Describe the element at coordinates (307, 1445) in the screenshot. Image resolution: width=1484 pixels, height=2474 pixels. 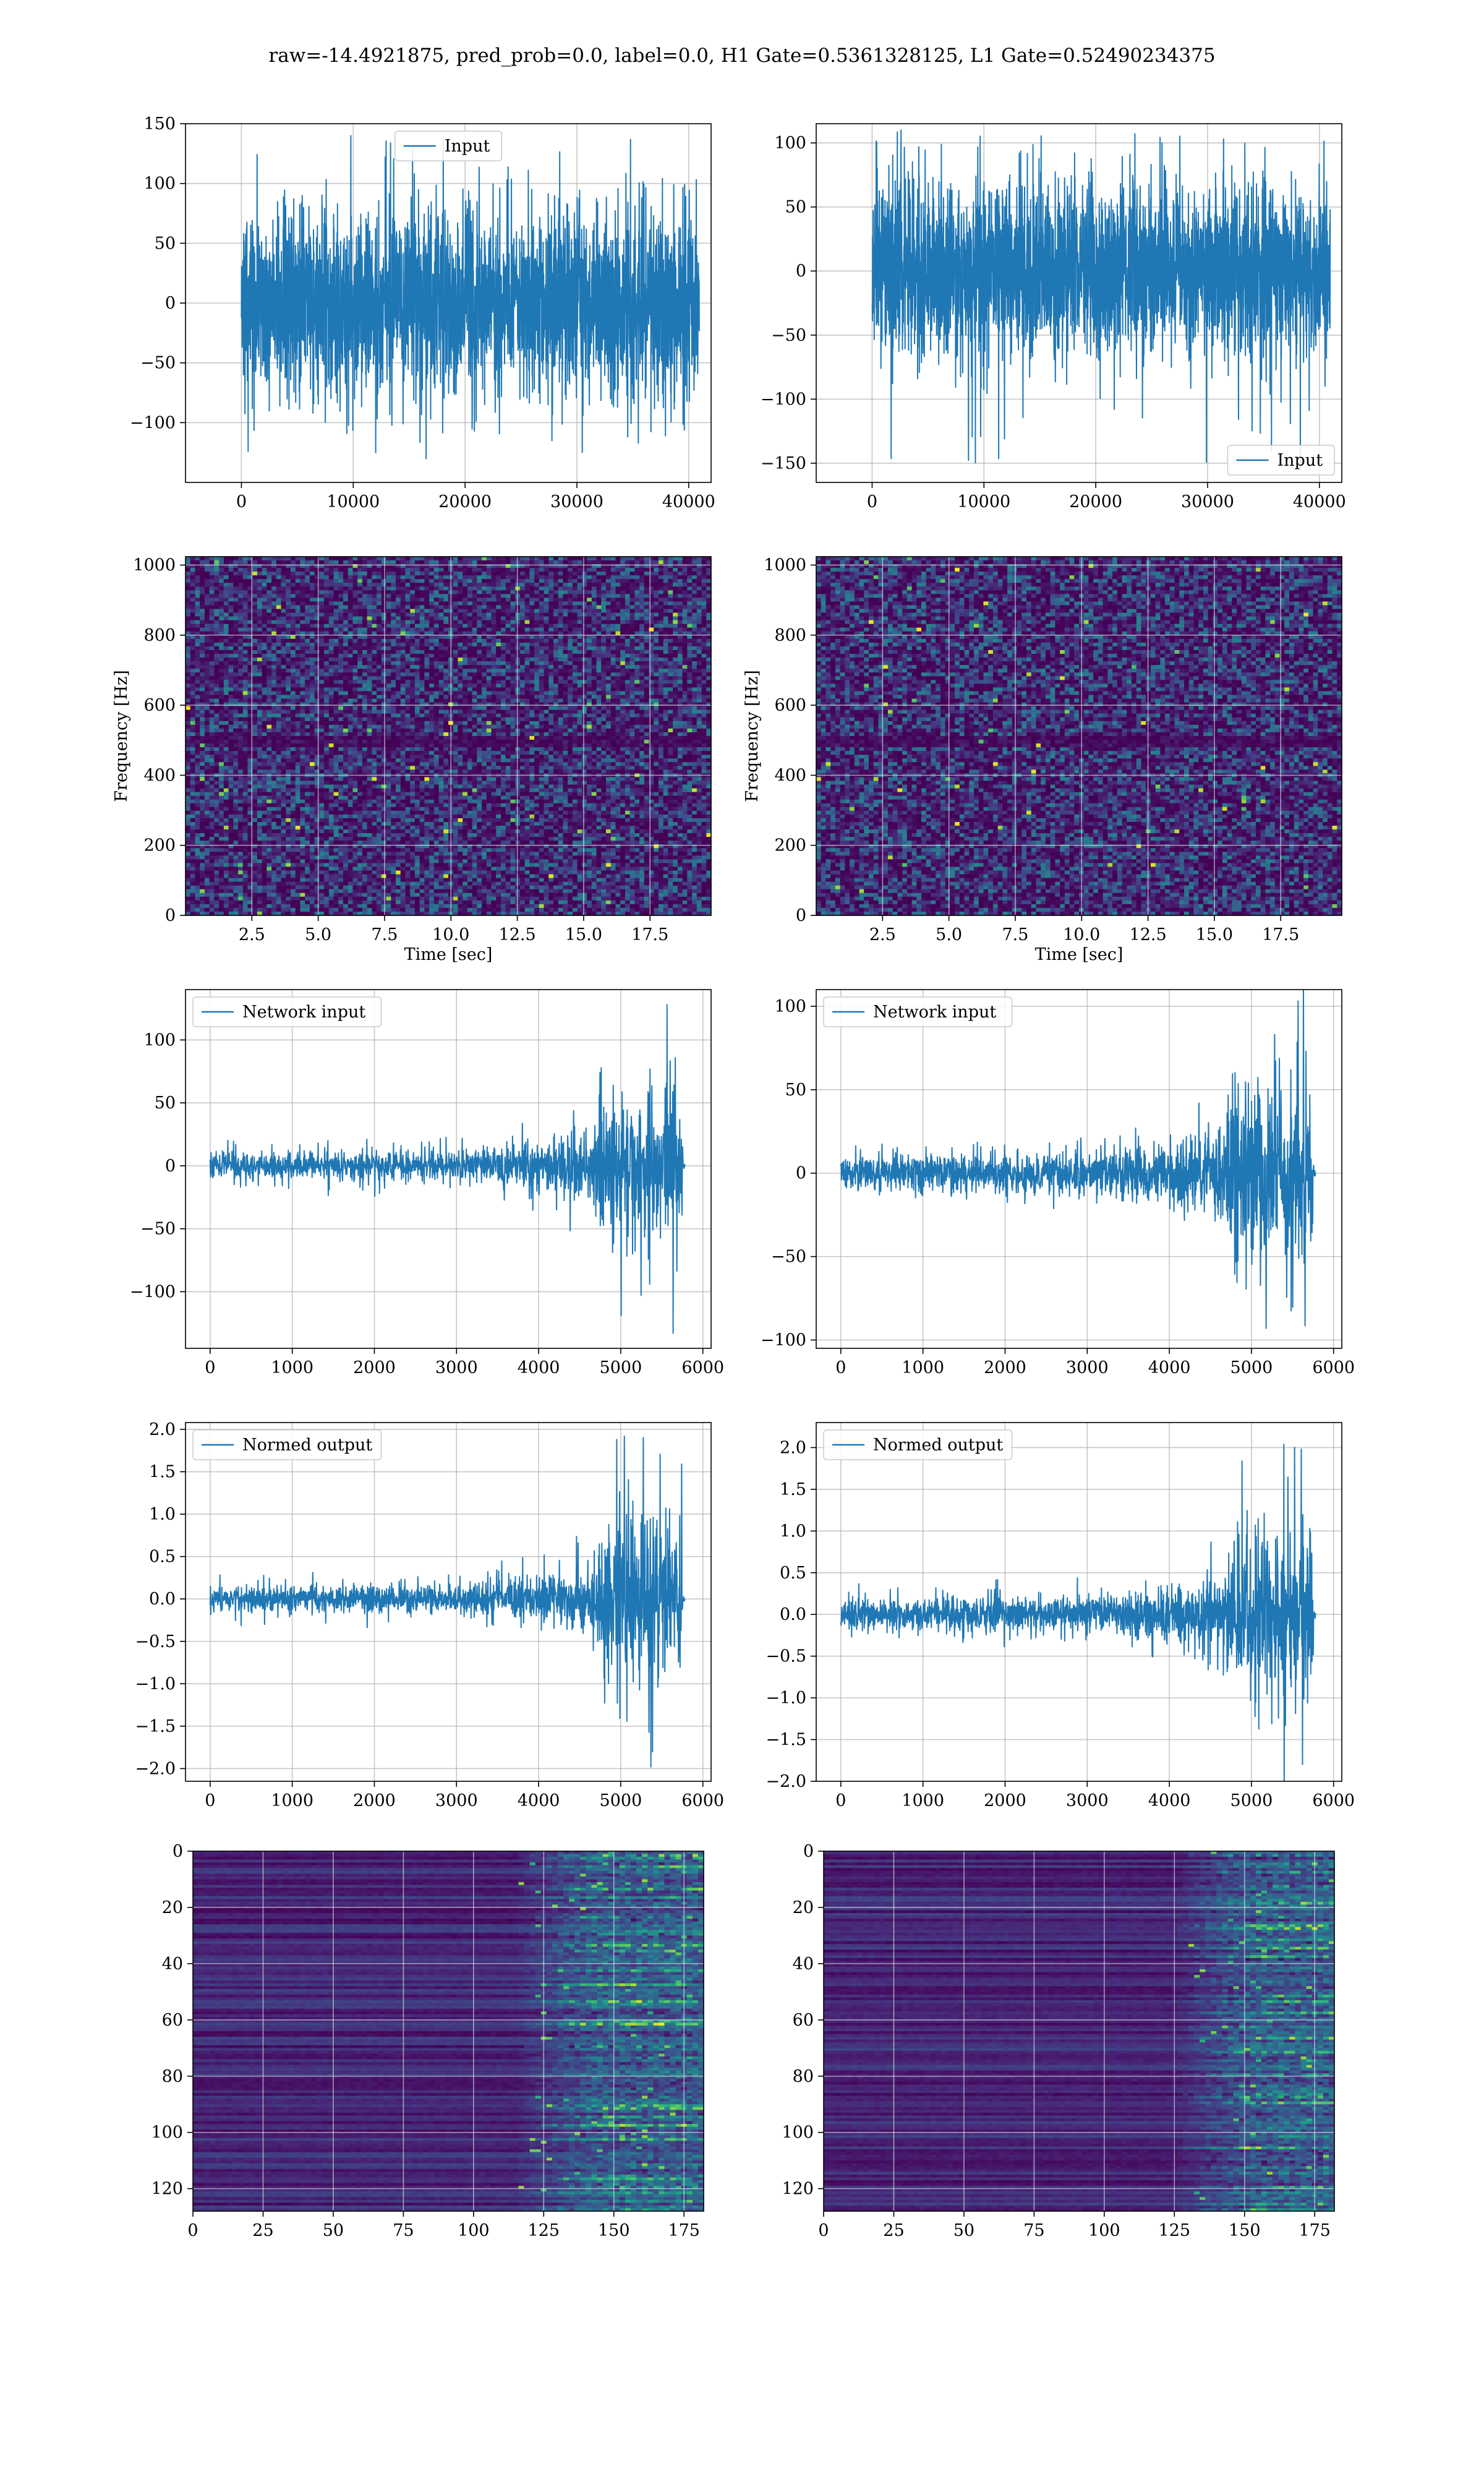
I see `norm-h1-legend-label: Normed output` at that location.